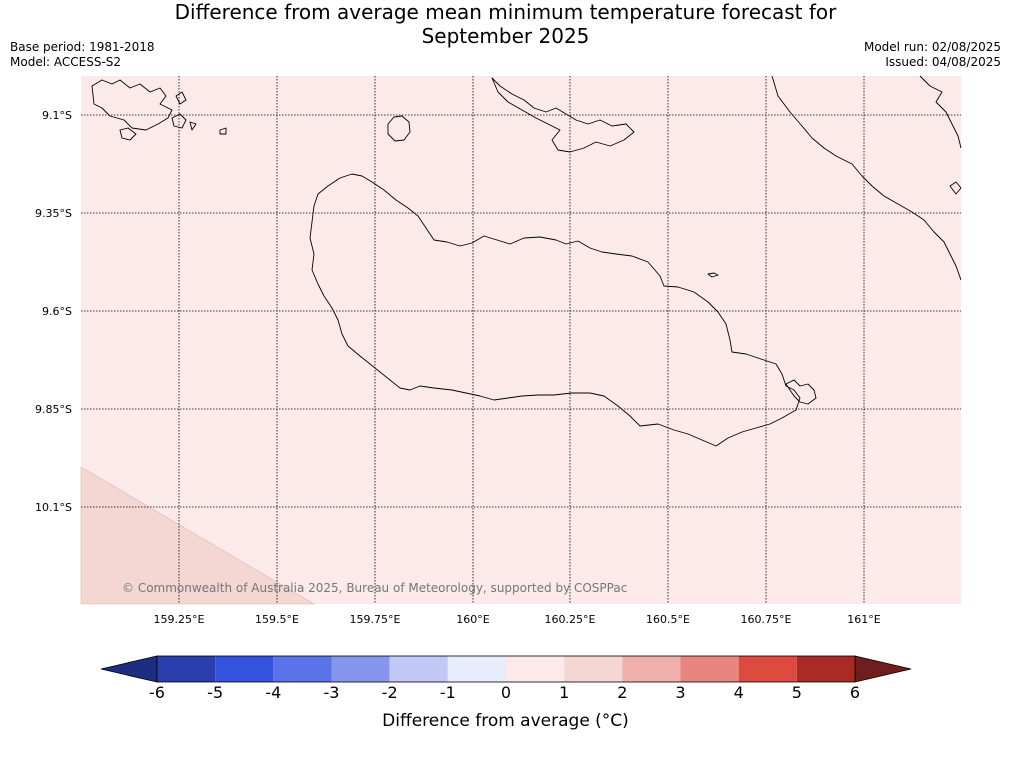  I want to click on colorbar-label: Difference from average (°C), so click(505, 721).